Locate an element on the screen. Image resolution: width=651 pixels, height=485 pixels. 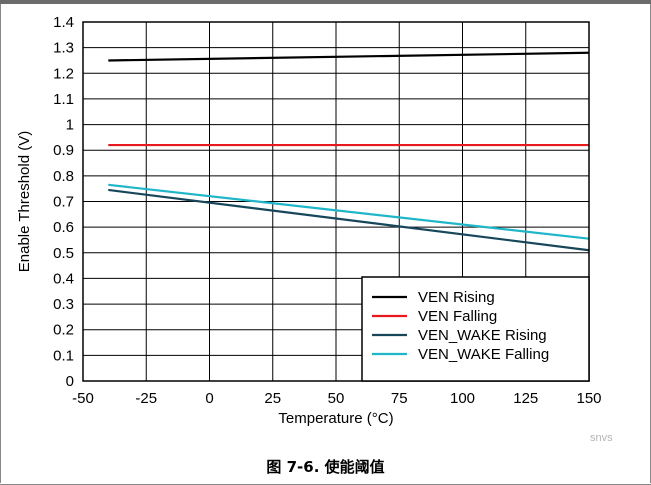
x-tick-label: 50 is located at coordinates (336, 398).